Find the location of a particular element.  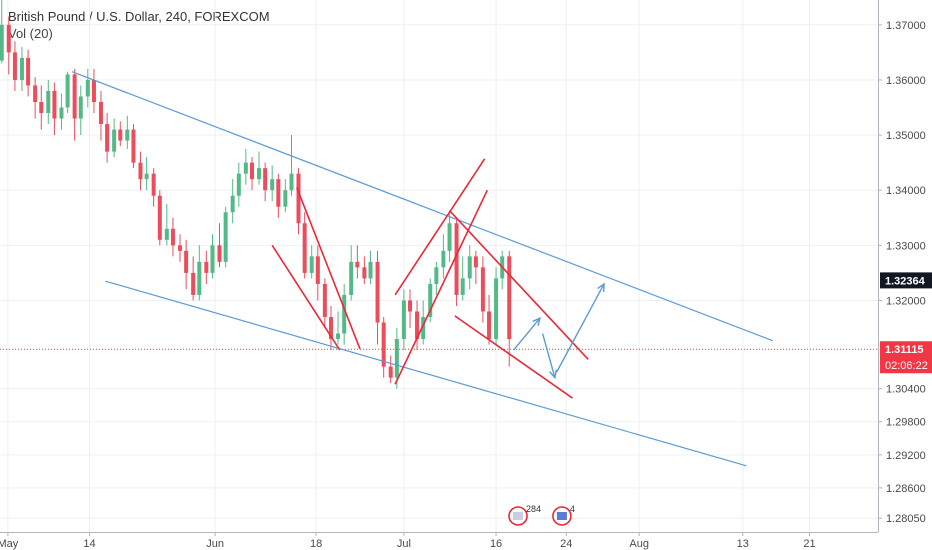

time-tick-label: 16 is located at coordinates (496, 544).